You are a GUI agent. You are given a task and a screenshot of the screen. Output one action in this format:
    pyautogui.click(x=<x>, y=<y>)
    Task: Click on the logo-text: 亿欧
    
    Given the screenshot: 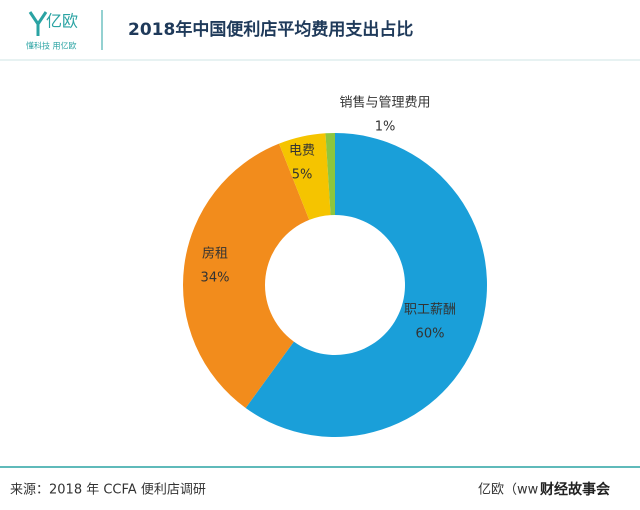 What is the action you would take?
    pyautogui.click(x=62, y=21)
    